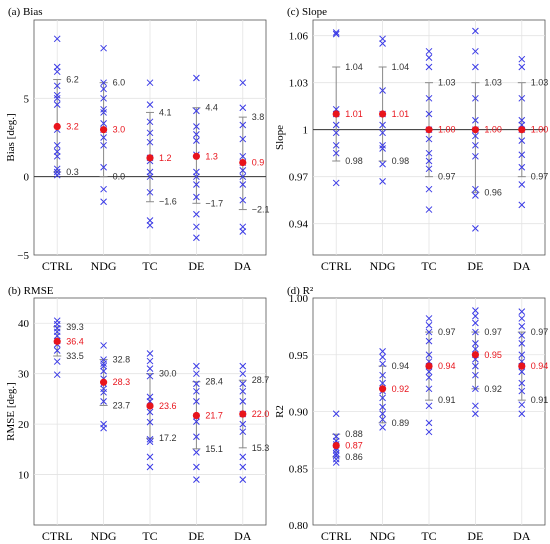 Image resolution: width=550 pixels, height=544 pixels. Describe the element at coordinates (493, 355) in the screenshot. I see `mean-label: 0.95` at that location.